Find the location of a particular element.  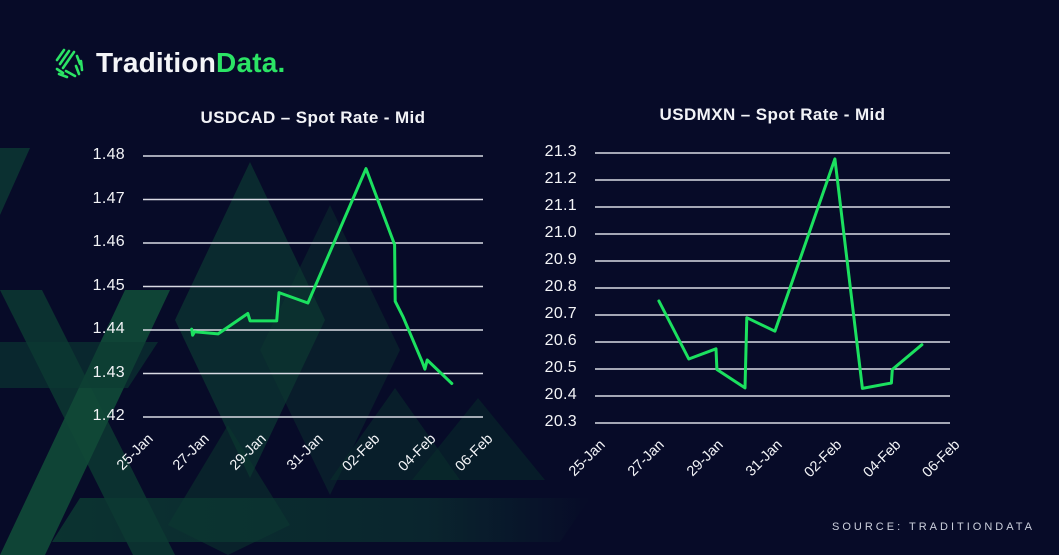

chart-title-usdcad: USDCAD – Spot Rate - Mid is located at coordinates (313, 117).